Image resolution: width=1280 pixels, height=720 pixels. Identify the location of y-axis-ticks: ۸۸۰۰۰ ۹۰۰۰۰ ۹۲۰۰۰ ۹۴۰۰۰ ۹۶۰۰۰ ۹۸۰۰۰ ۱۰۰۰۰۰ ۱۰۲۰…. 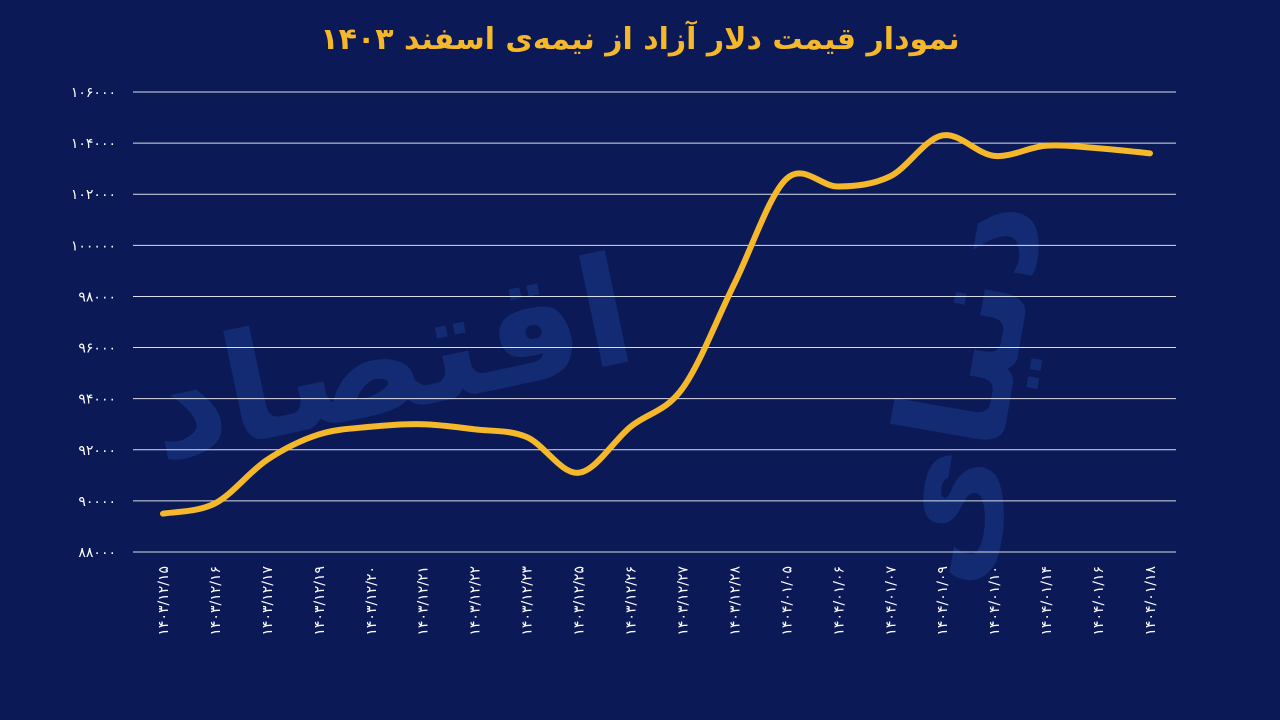
(93, 323).